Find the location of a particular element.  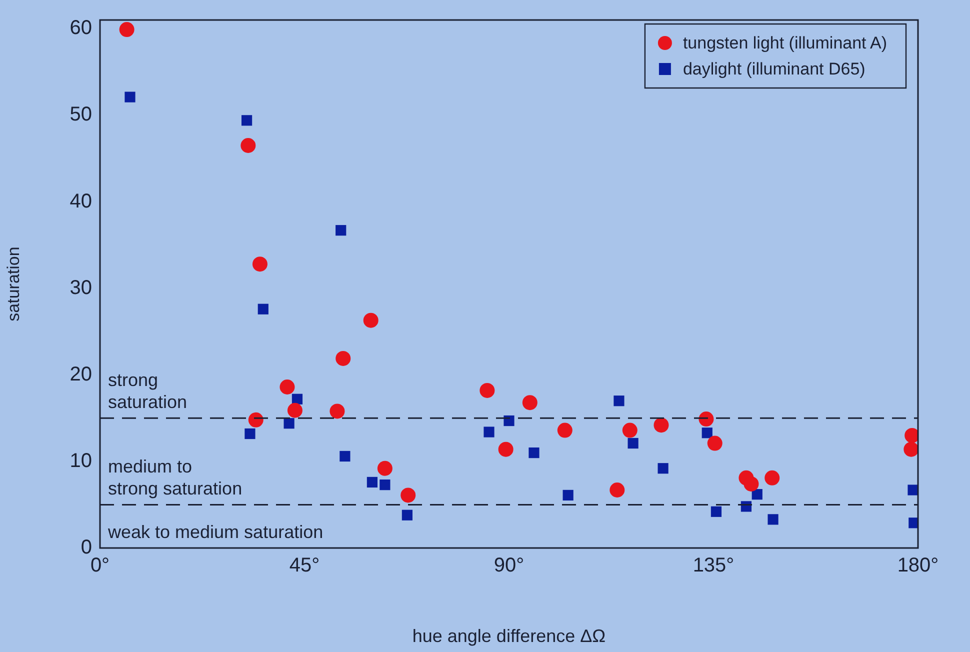

y-tick-label: 30 is located at coordinates (81, 287).